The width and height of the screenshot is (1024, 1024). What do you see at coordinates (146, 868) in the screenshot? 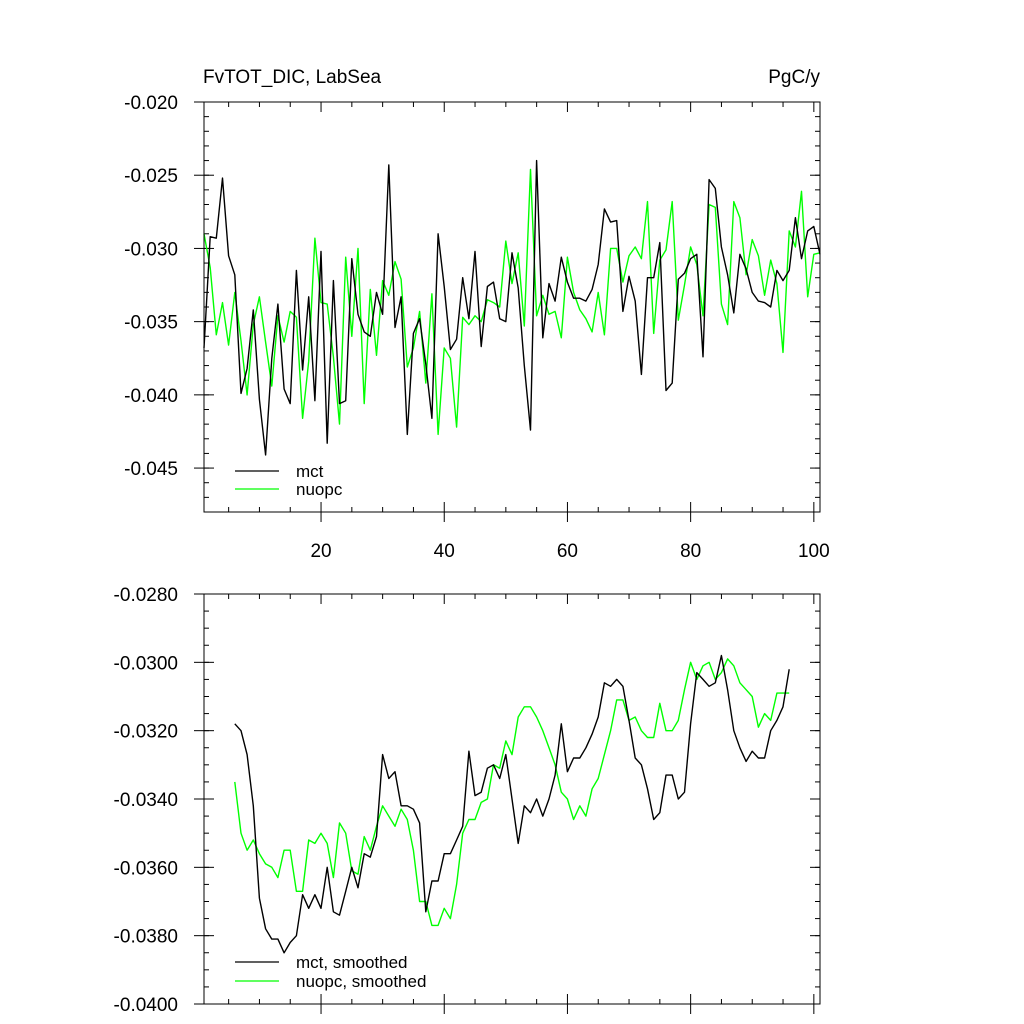
I see `bot-y-tick-label: -0.0360` at bounding box center [146, 868].